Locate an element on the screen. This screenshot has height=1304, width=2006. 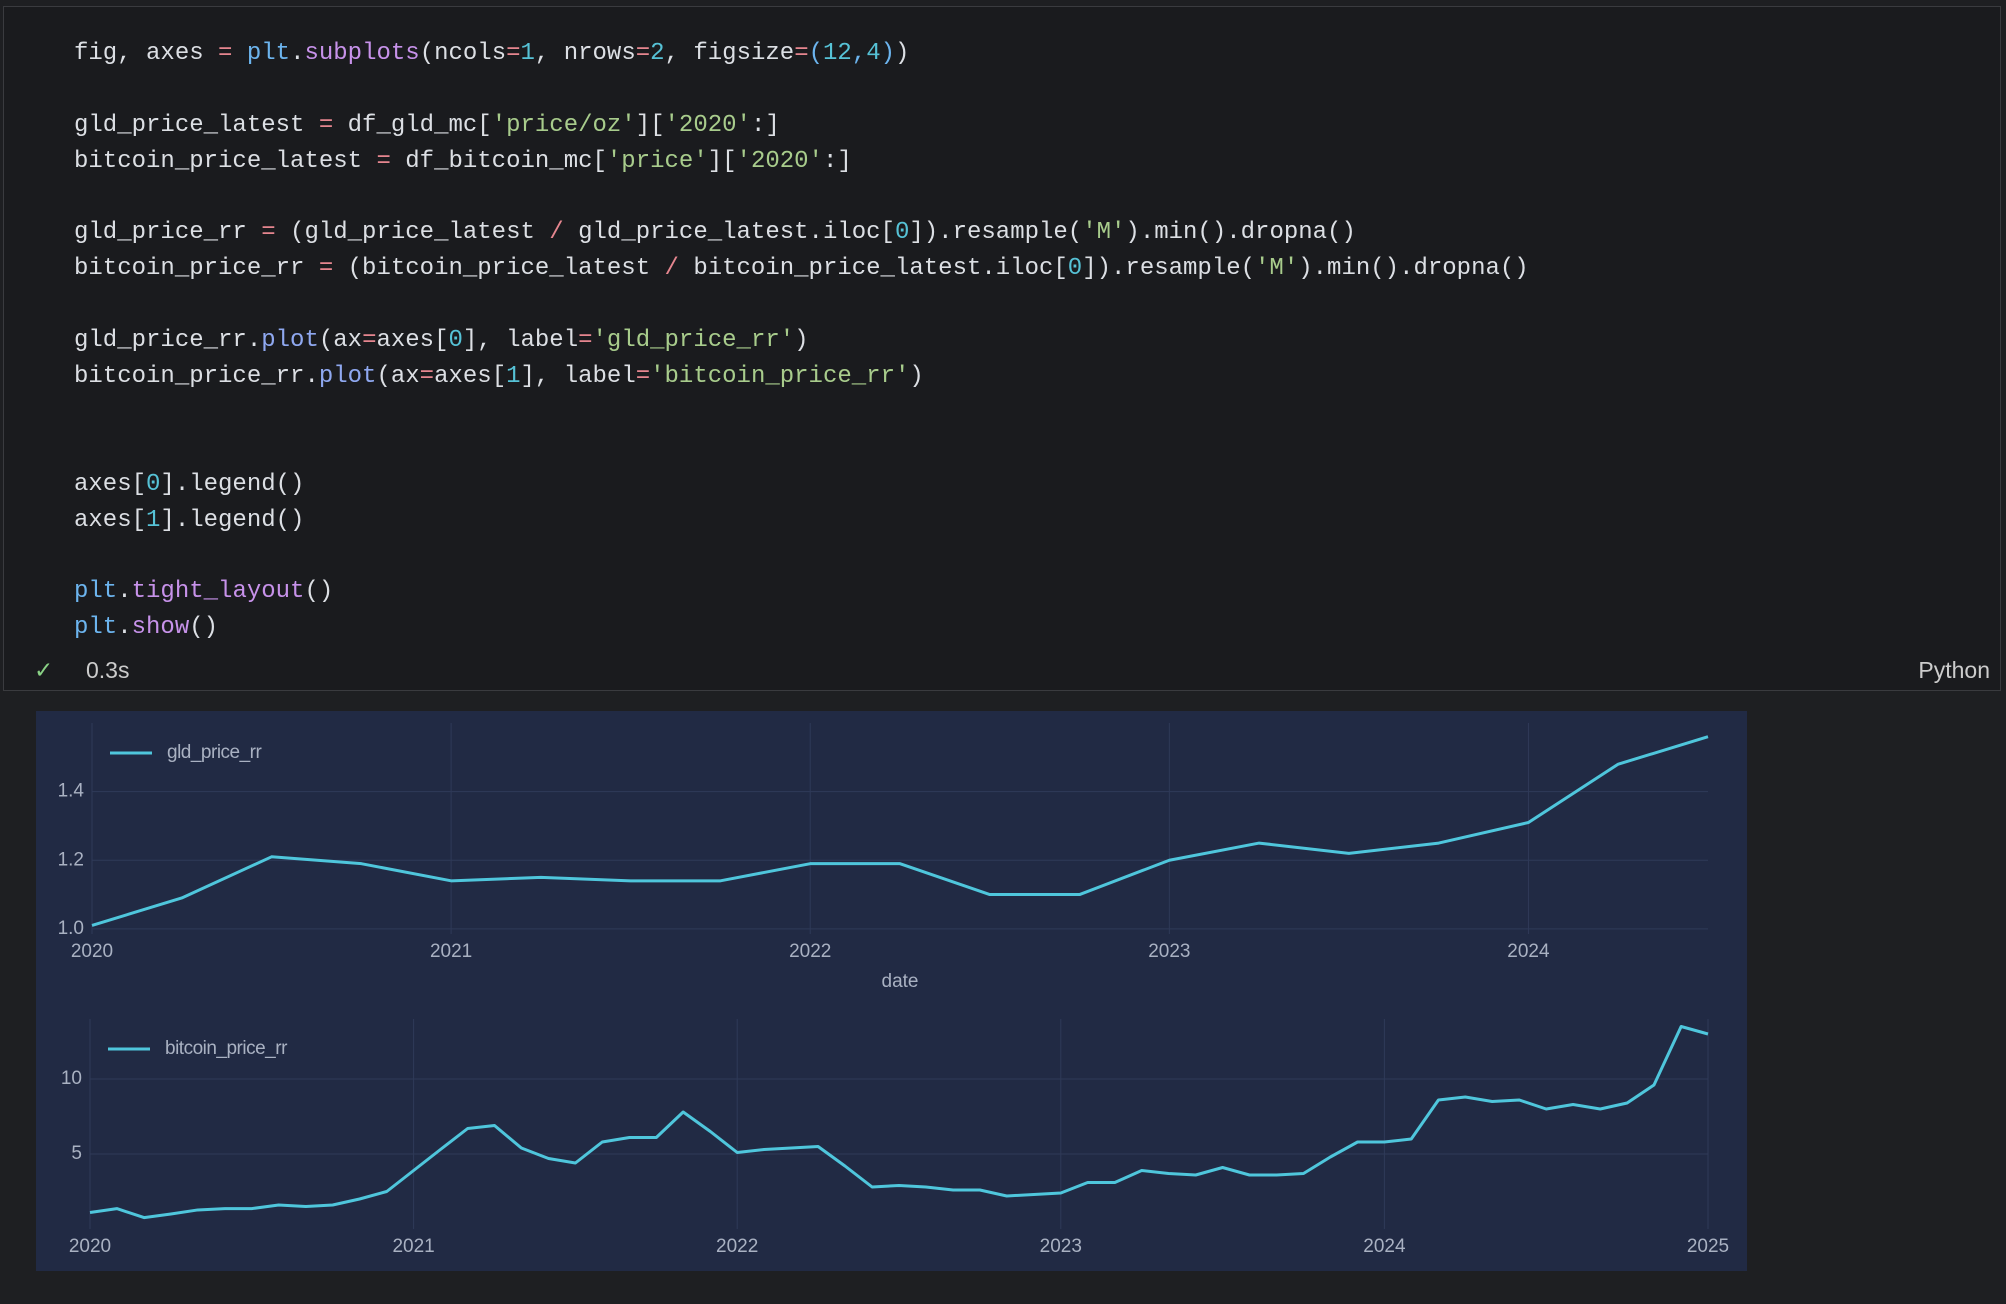
code-token: gld_price_rr is located at coordinates (168, 233).